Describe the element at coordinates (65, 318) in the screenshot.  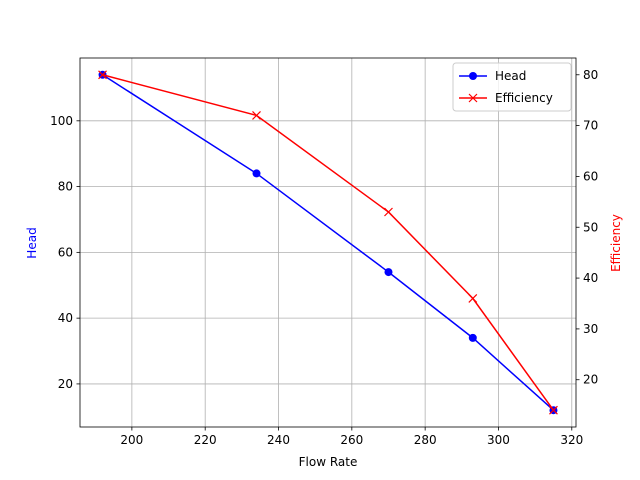
I see `y-tick-label: 40` at that location.